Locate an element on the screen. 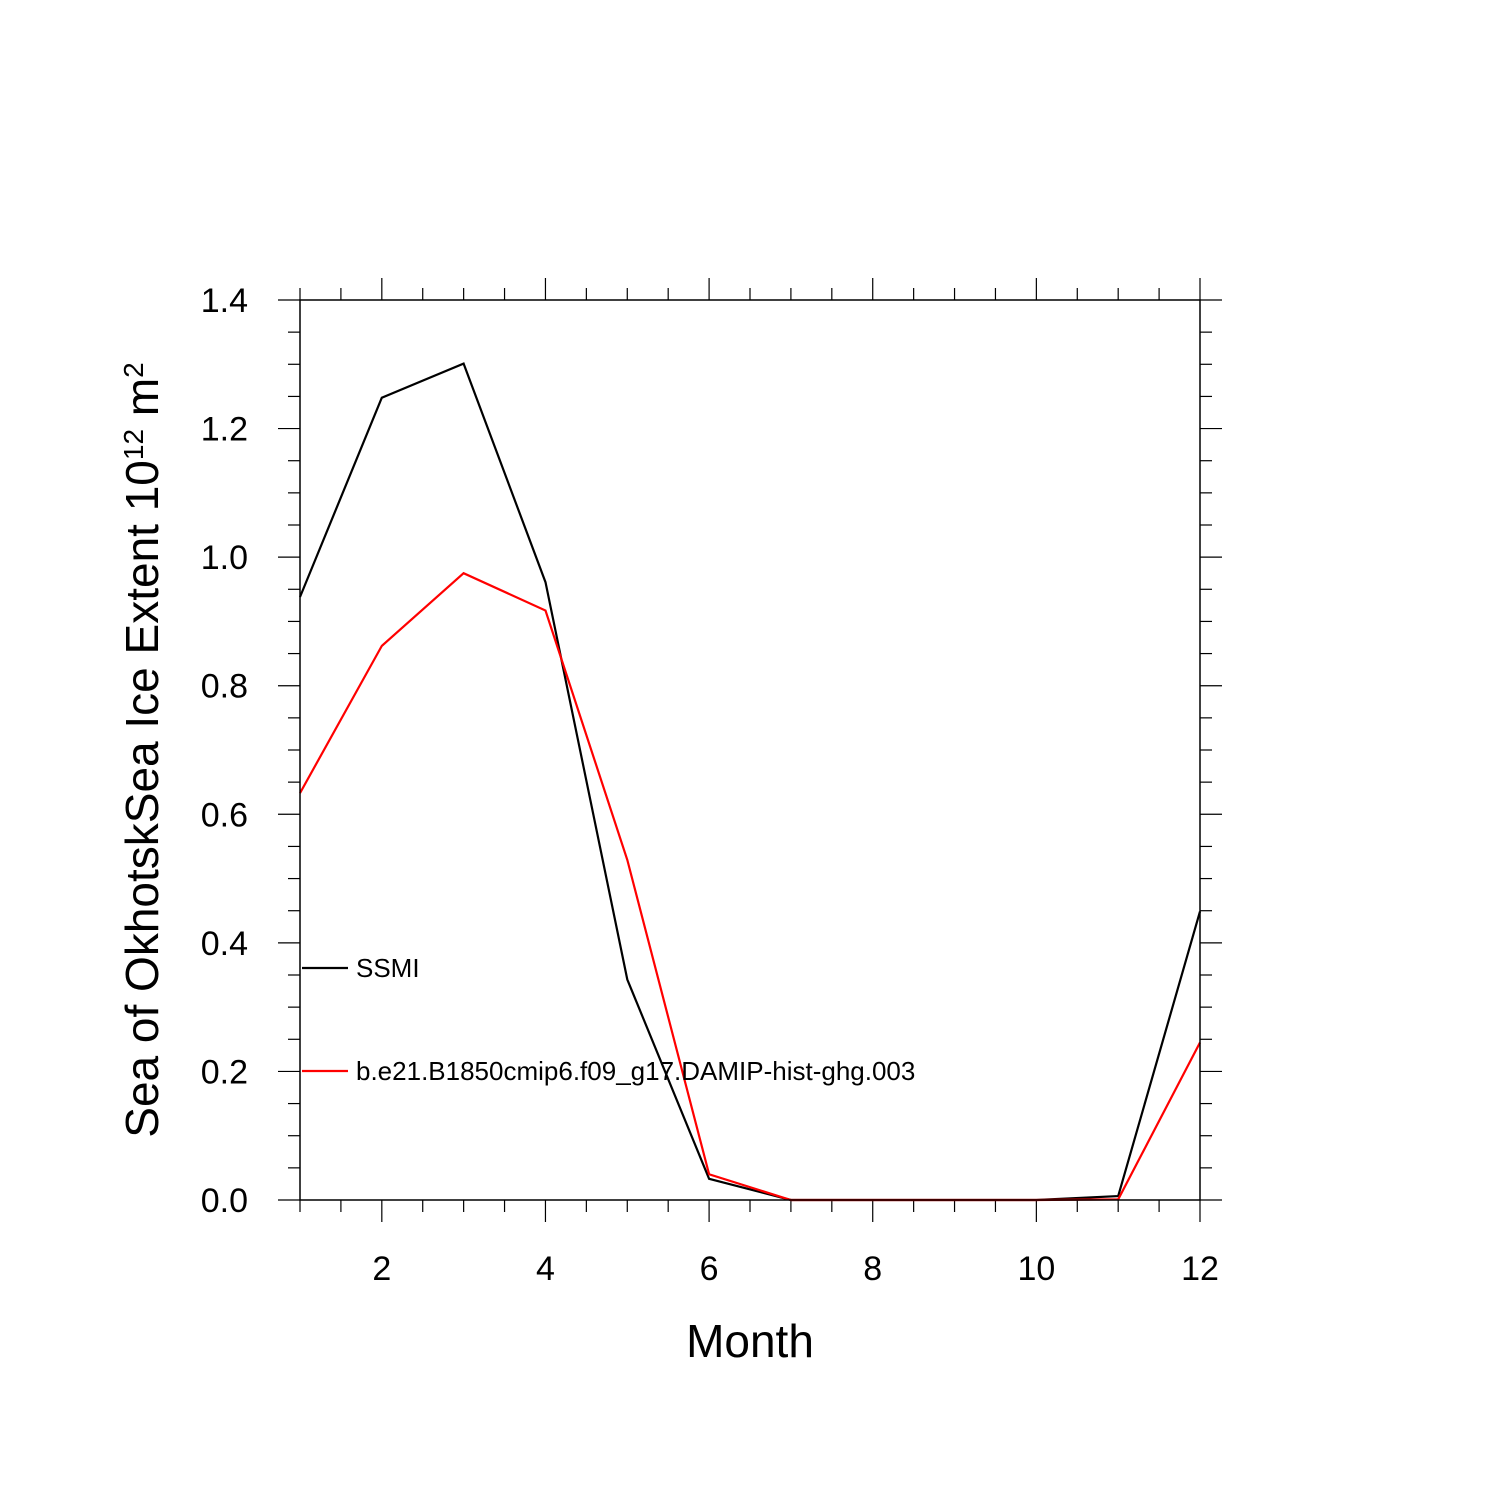 This screenshot has height=1500, width=1500. x-tick-label: 10 is located at coordinates (1036, 1269).